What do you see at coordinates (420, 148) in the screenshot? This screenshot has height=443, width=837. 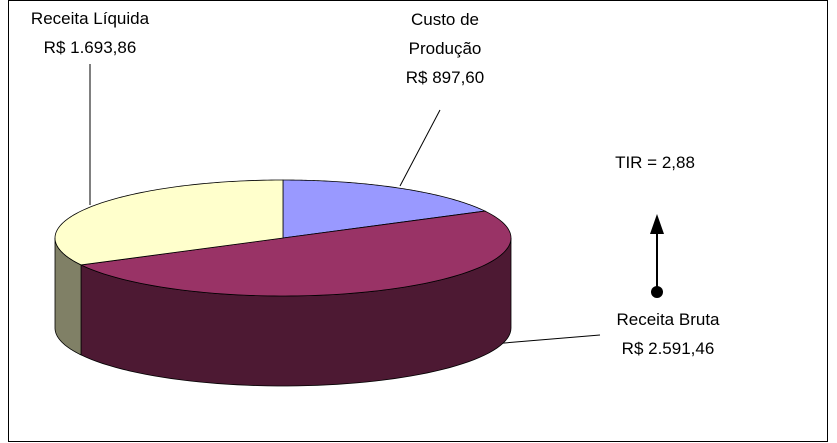 I see `leader-line` at bounding box center [420, 148].